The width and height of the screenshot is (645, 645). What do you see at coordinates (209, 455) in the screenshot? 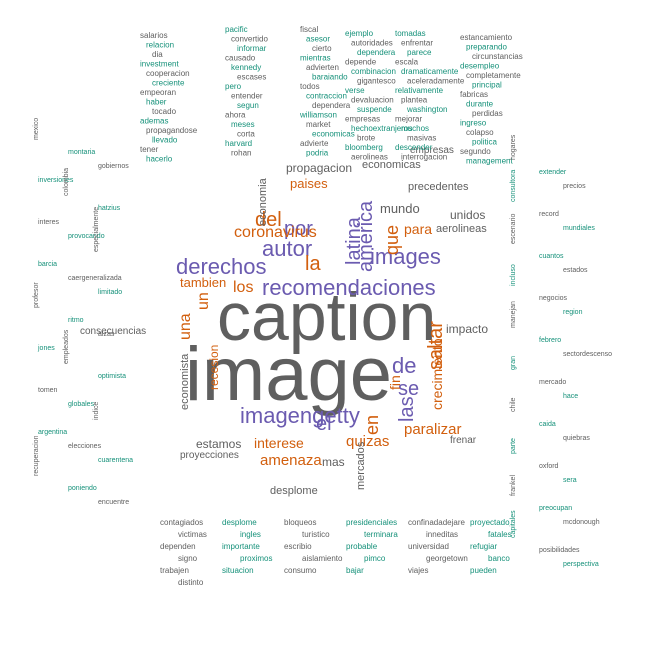
I see `word-proyecciones: proyecciones` at bounding box center [209, 455].